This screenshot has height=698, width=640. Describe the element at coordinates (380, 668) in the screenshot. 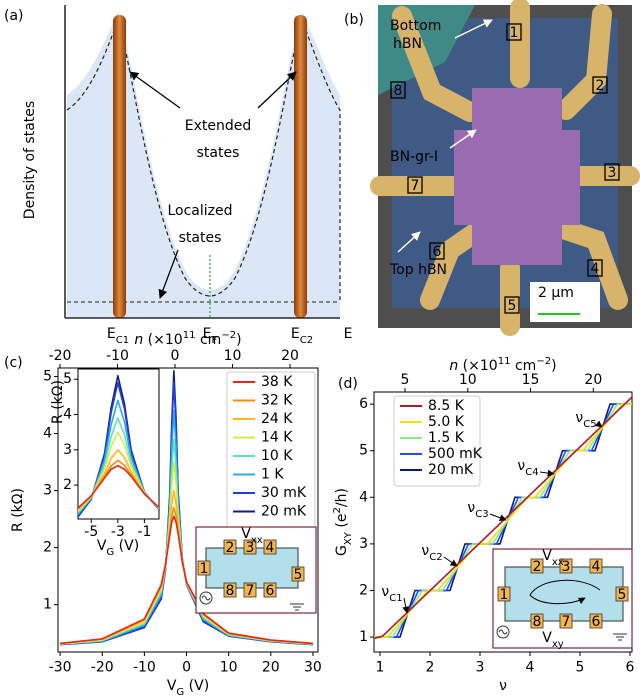

I see `x-tick-label: 1` at that location.